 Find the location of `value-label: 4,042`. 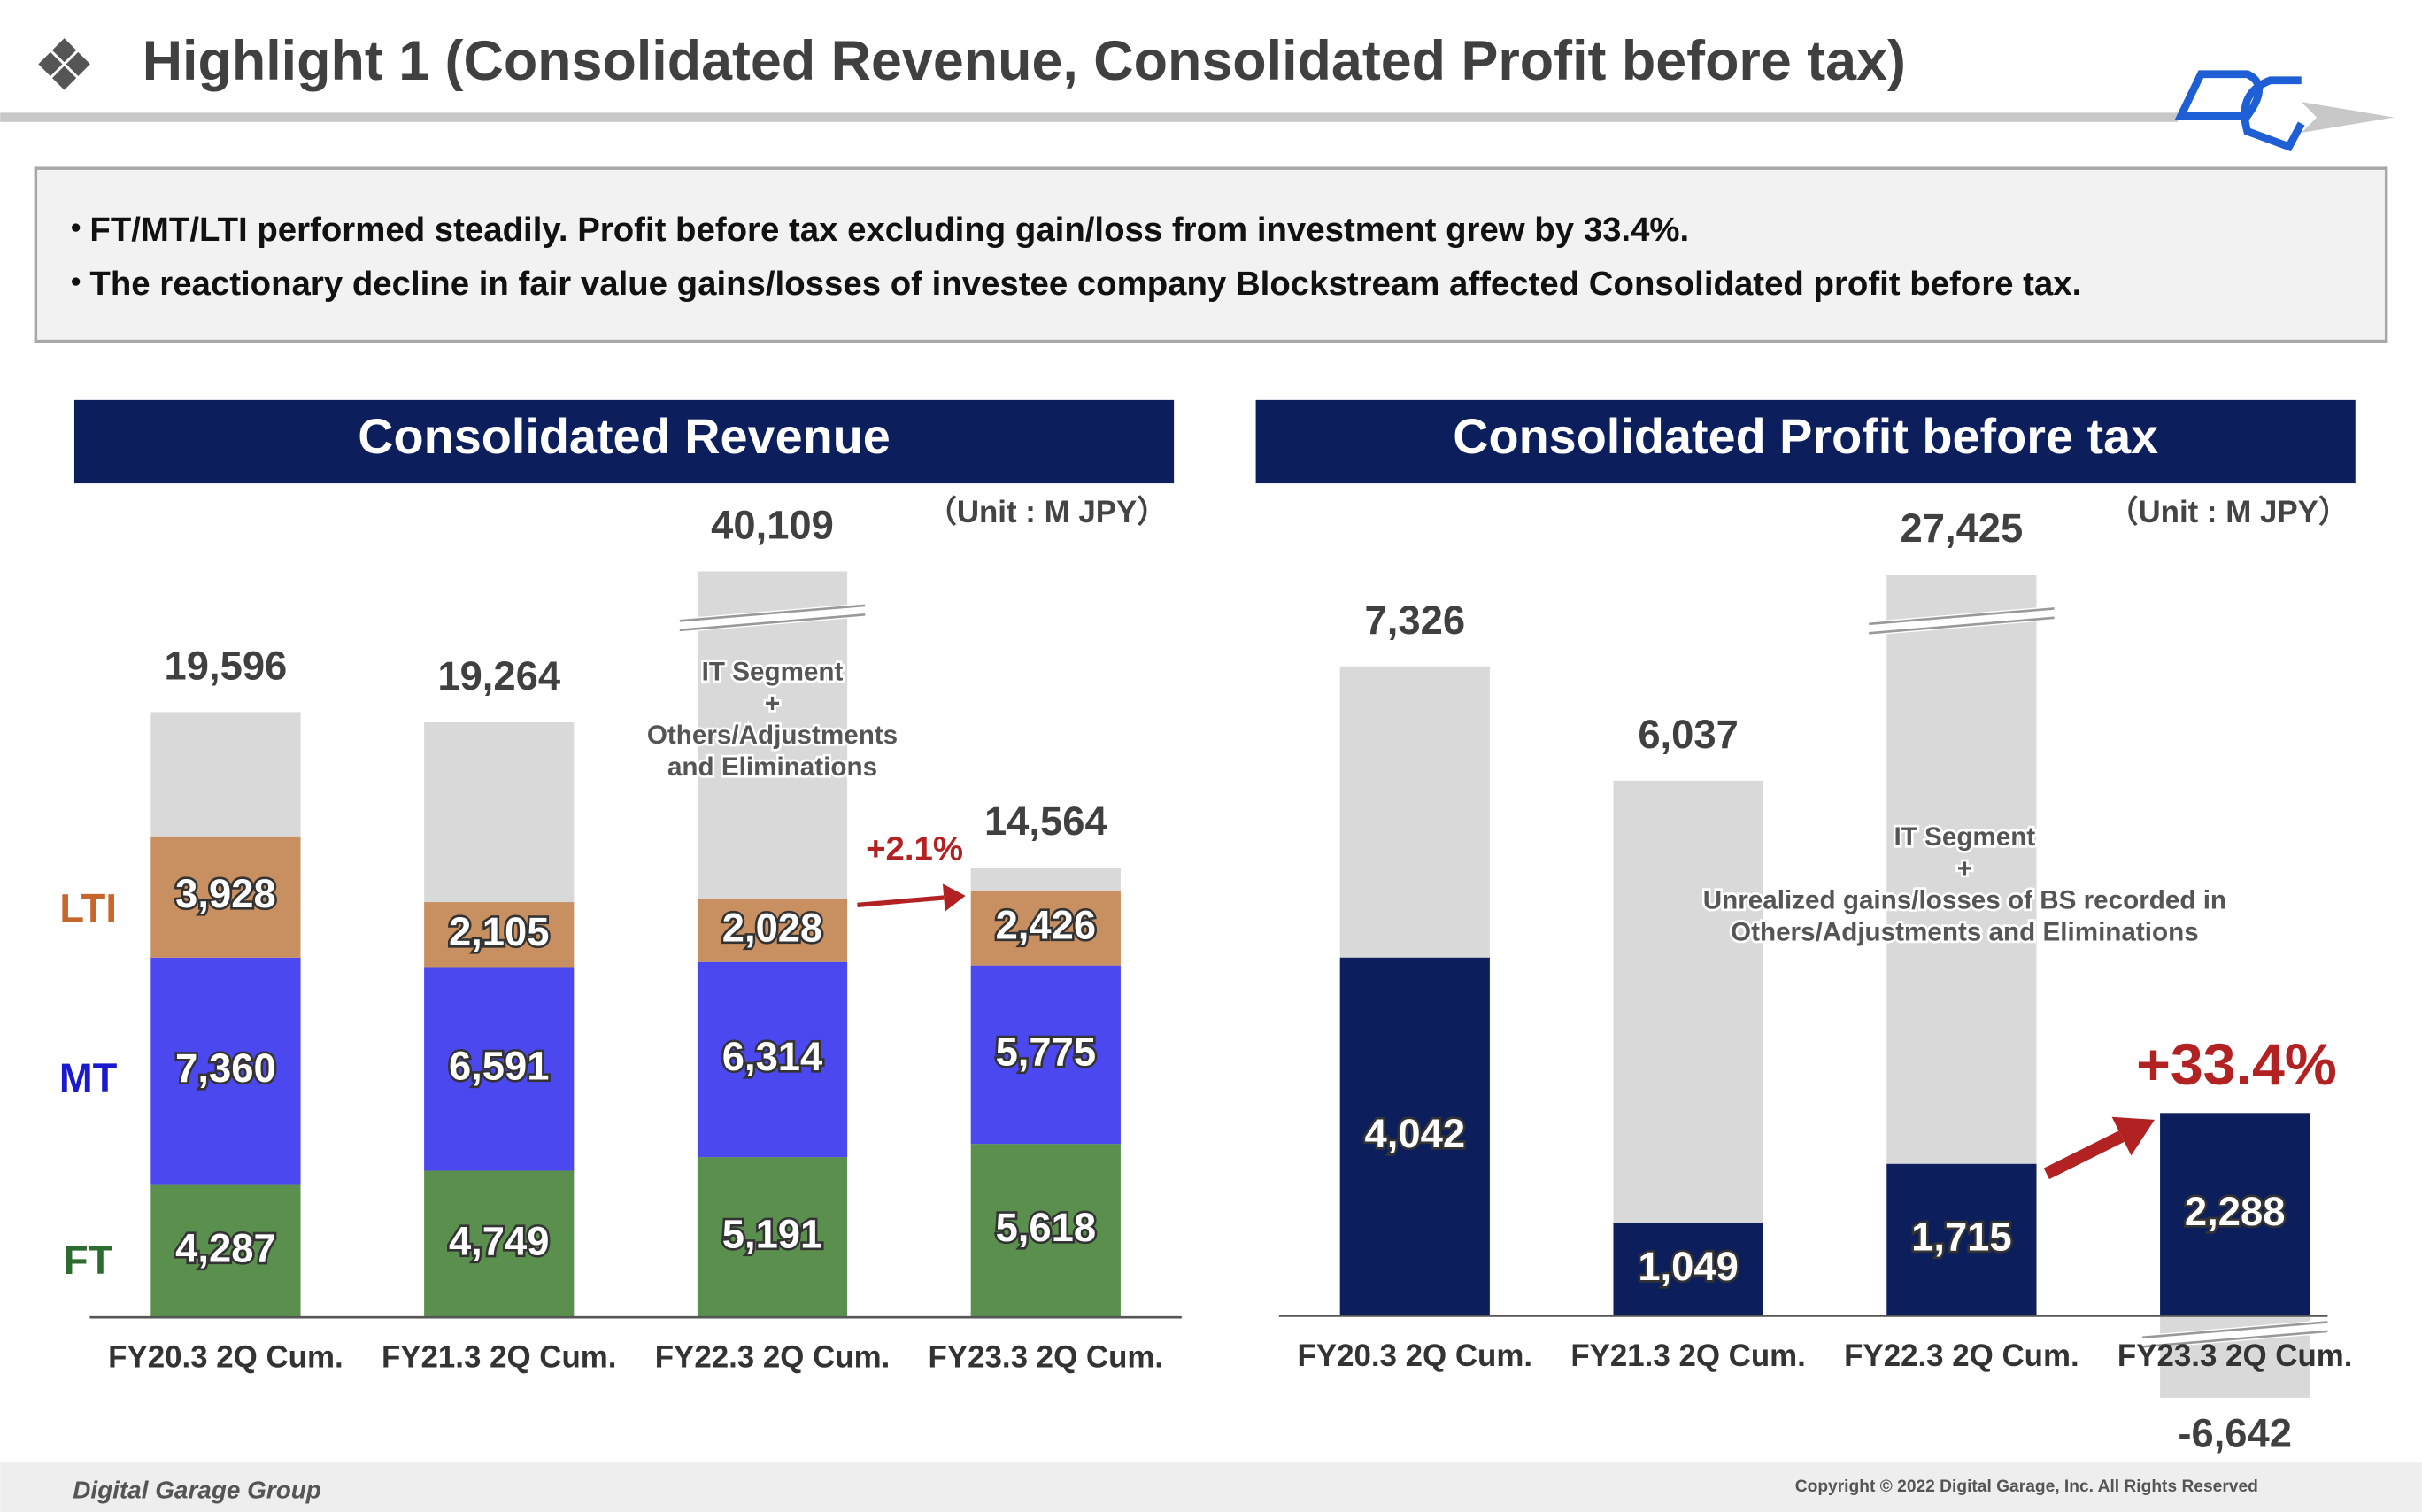

value-label: 4,042 is located at coordinates (1415, 1133).